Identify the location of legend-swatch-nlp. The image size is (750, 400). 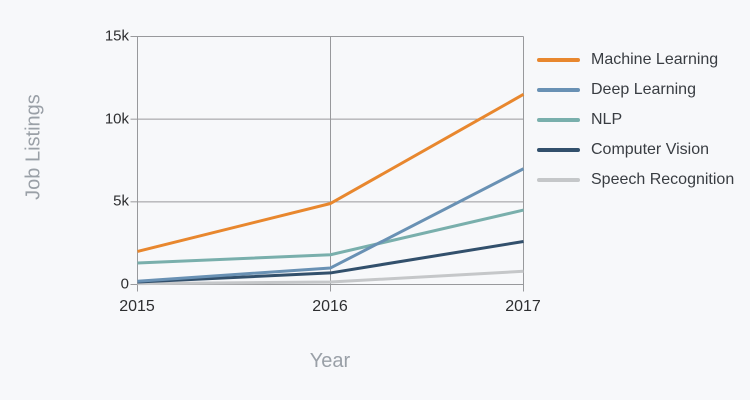
(558, 120).